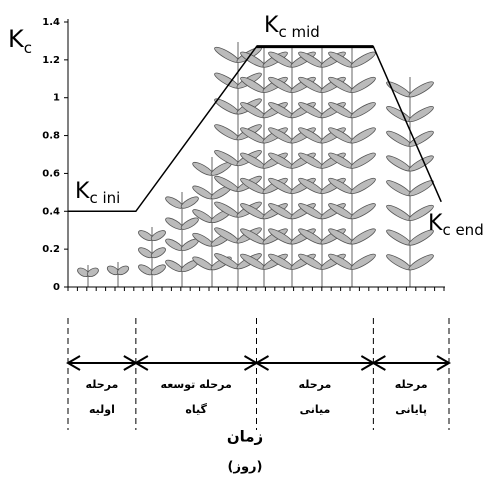  Describe the element at coordinates (104, 198) in the screenshot. I see `annotation-sub: c ini` at that location.